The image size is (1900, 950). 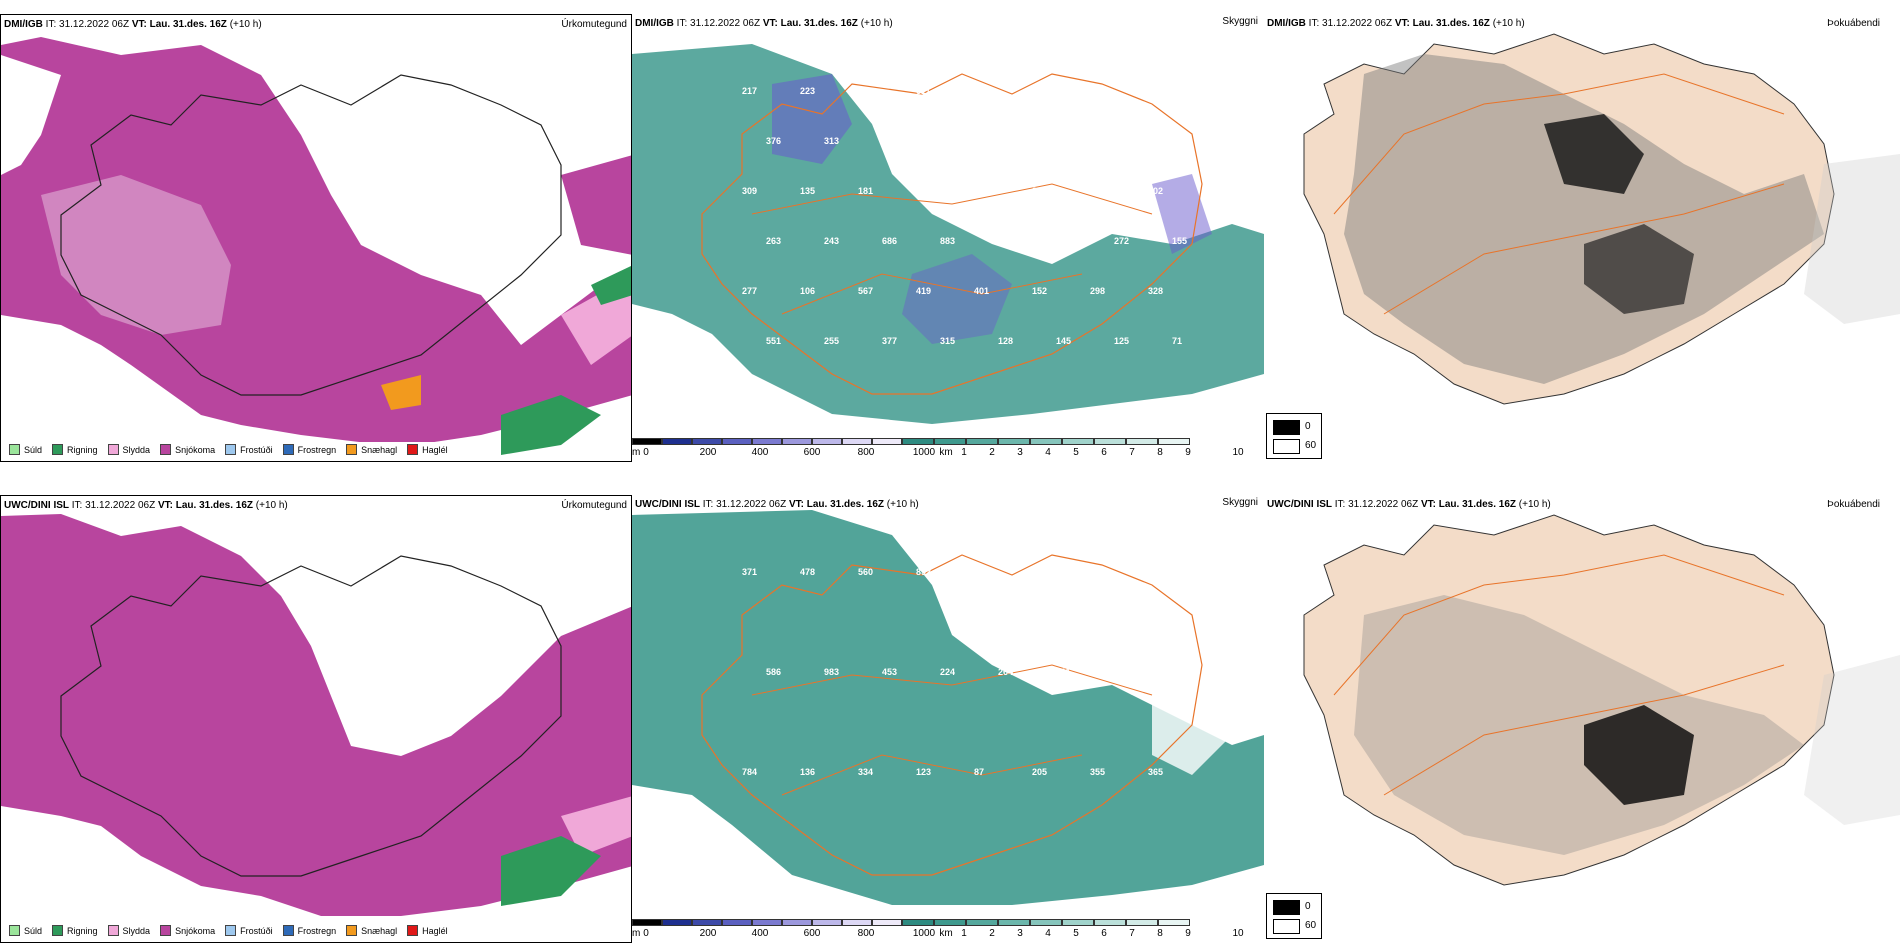 What do you see at coordinates (1005, 672) in the screenshot?
I see `visibility-label: 264` at bounding box center [1005, 672].